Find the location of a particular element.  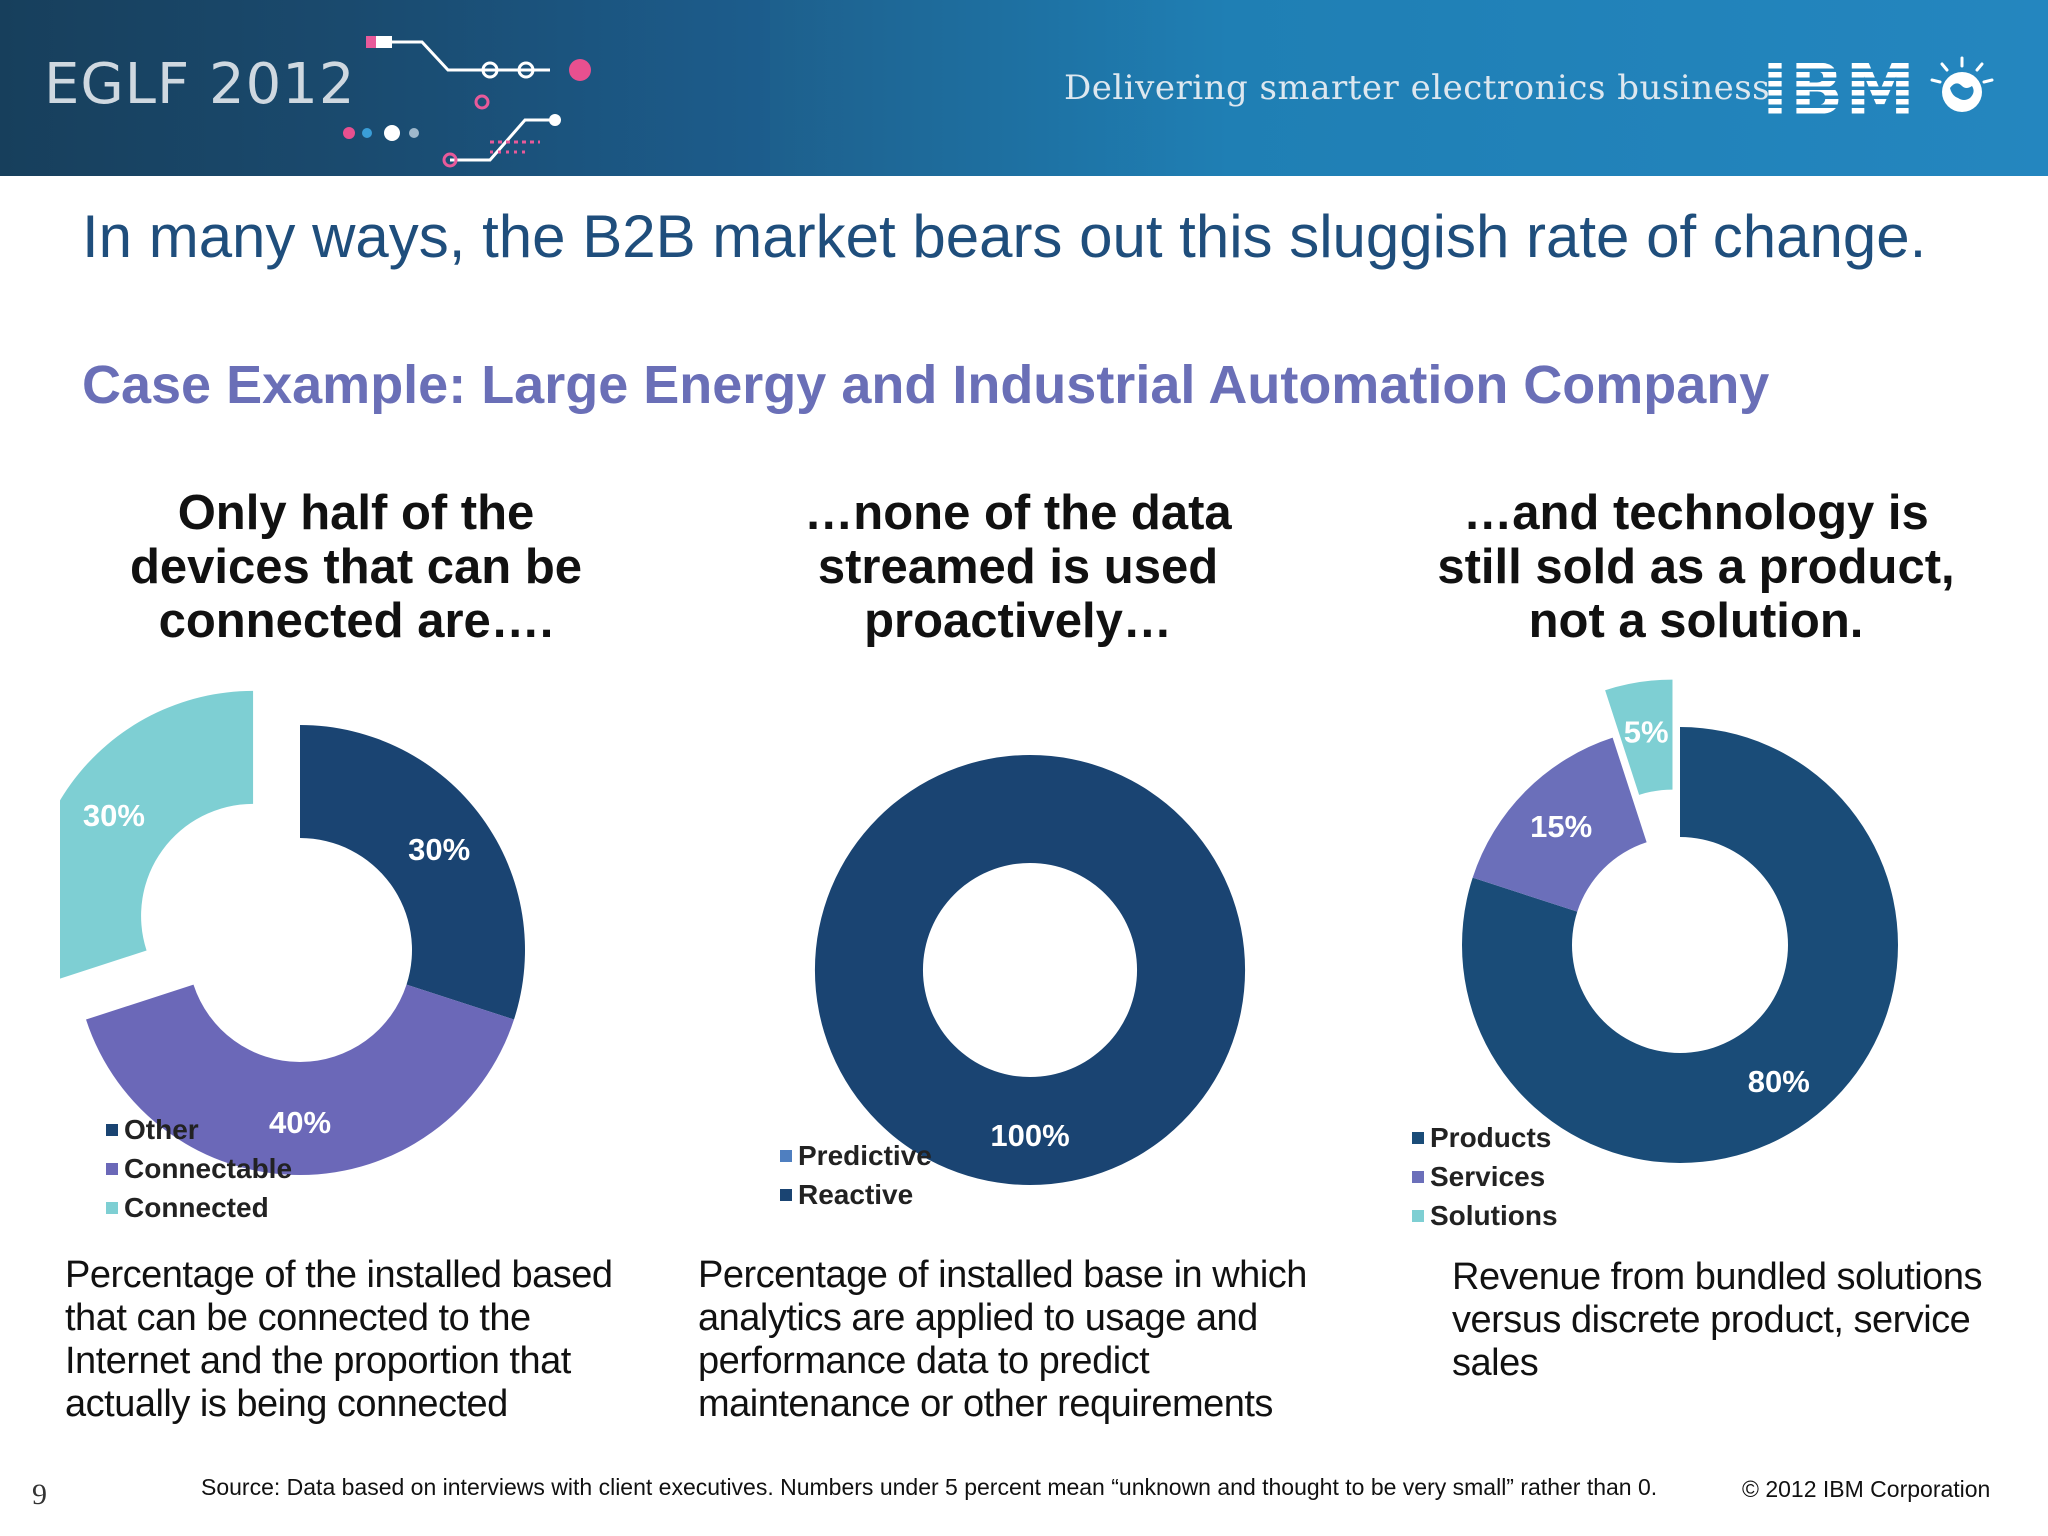

legend-label: Connected is located at coordinates (196, 1207).